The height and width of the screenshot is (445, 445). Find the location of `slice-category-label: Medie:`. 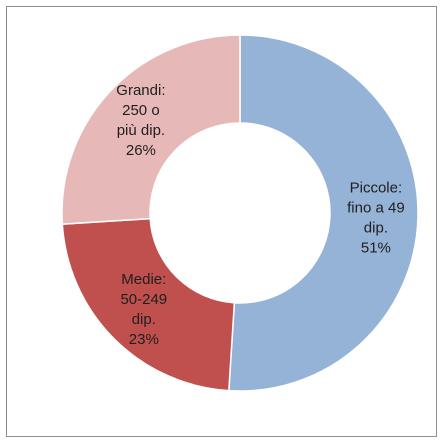

slice-category-label: Medie: is located at coordinates (143, 279).